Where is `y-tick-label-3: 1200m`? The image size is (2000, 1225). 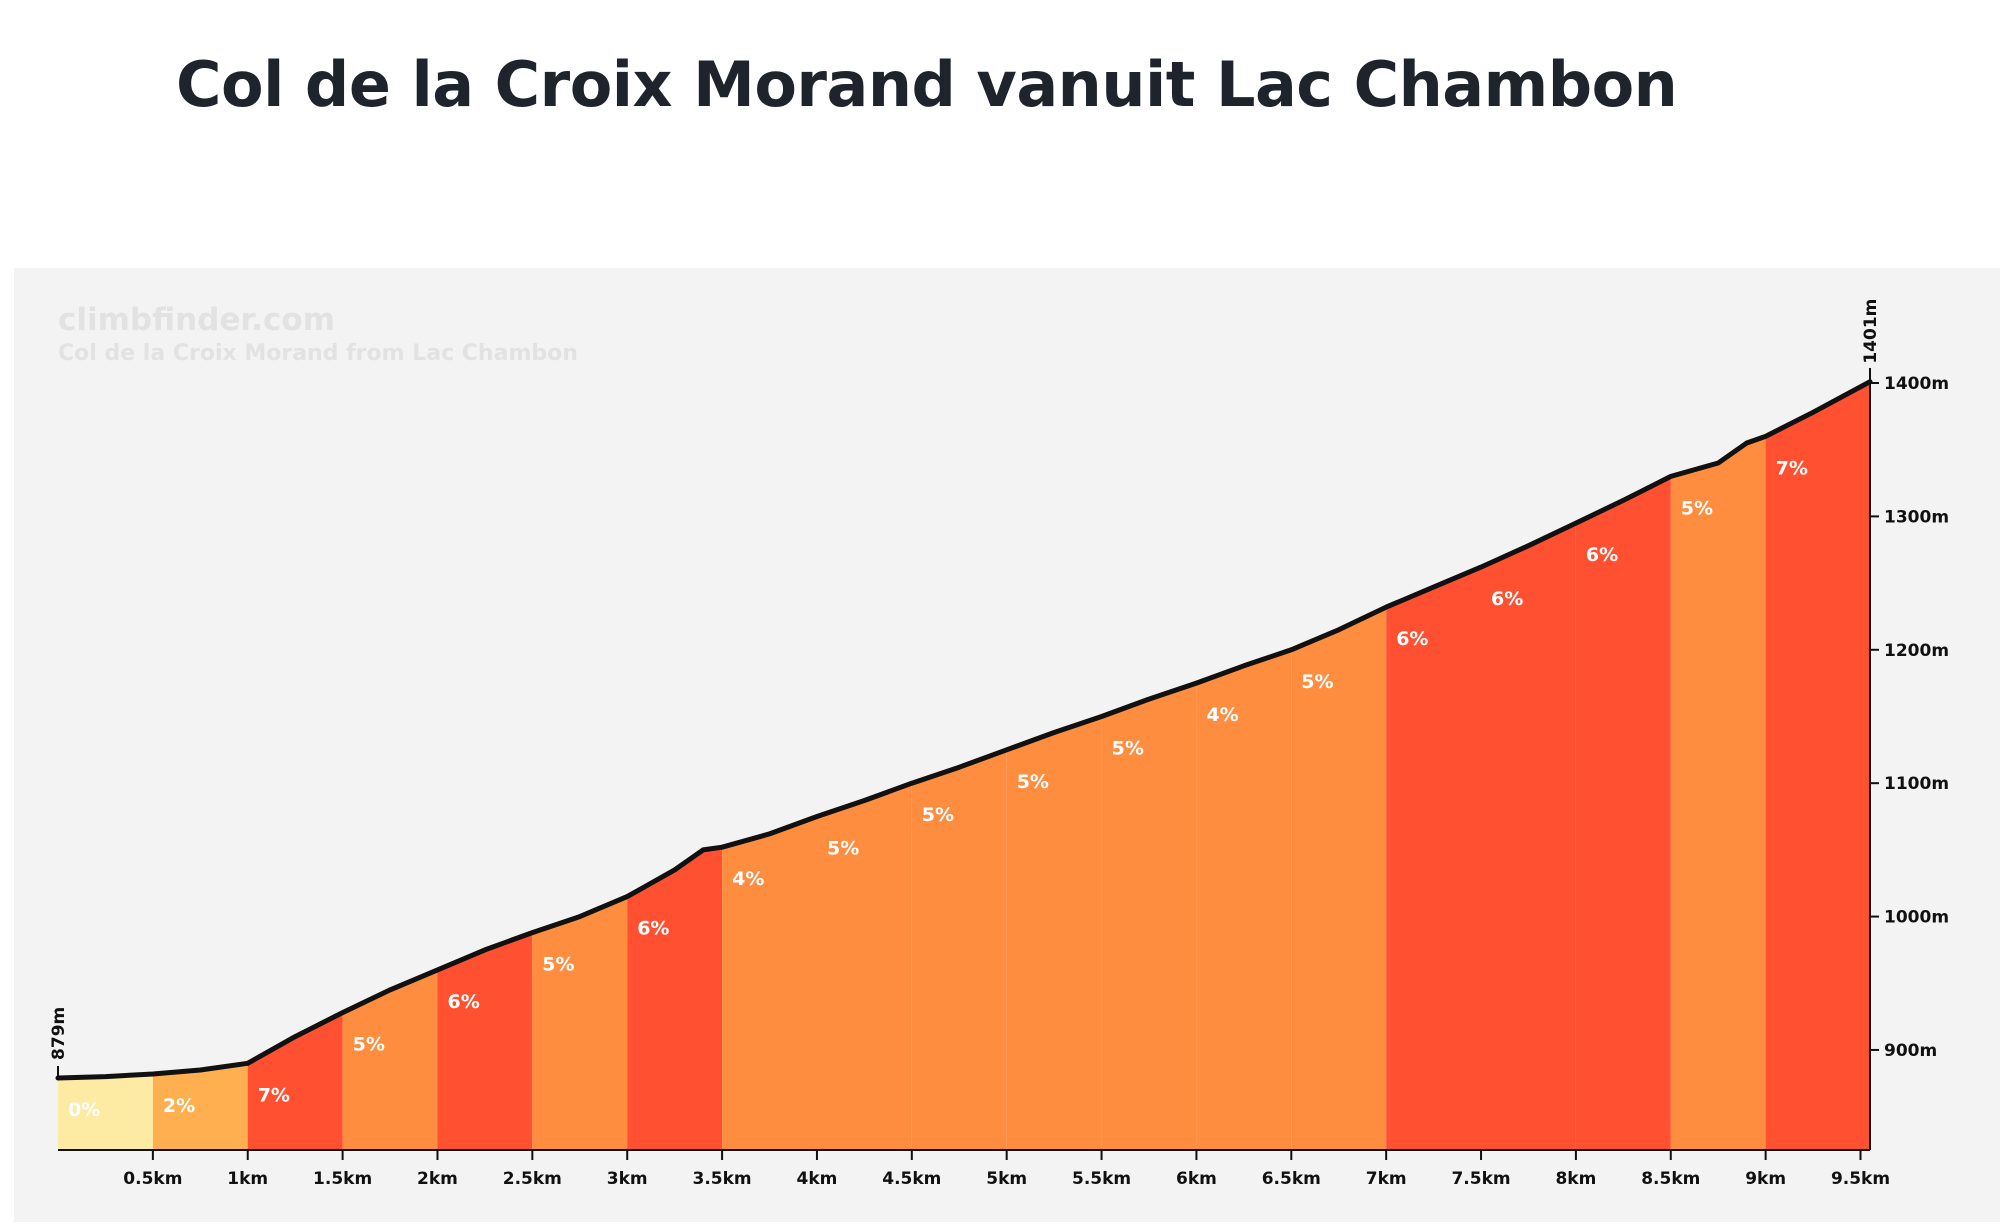
y-tick-label-3: 1200m is located at coordinates (1916, 651).